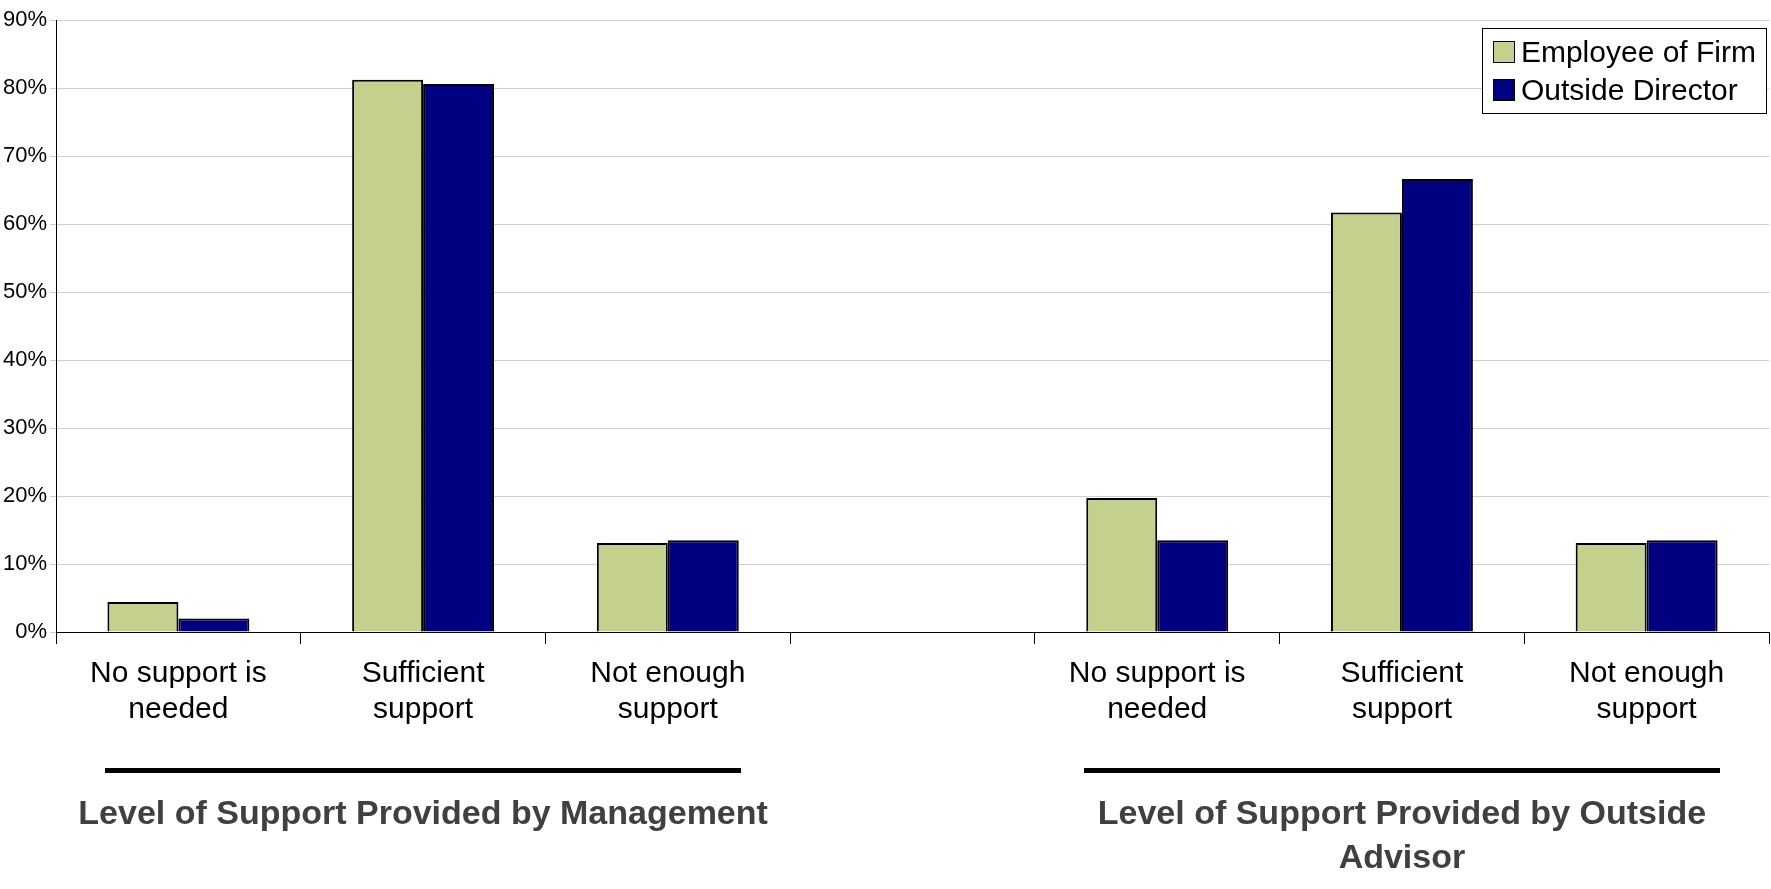  I want to click on legend-label: Outside Director, so click(1629, 90).